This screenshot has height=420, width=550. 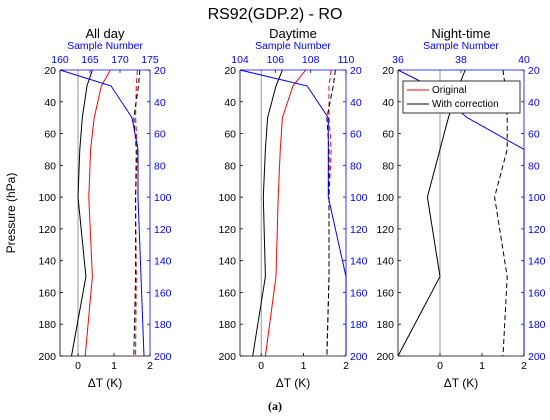 I want to click on legend-box, so click(x=461, y=97).